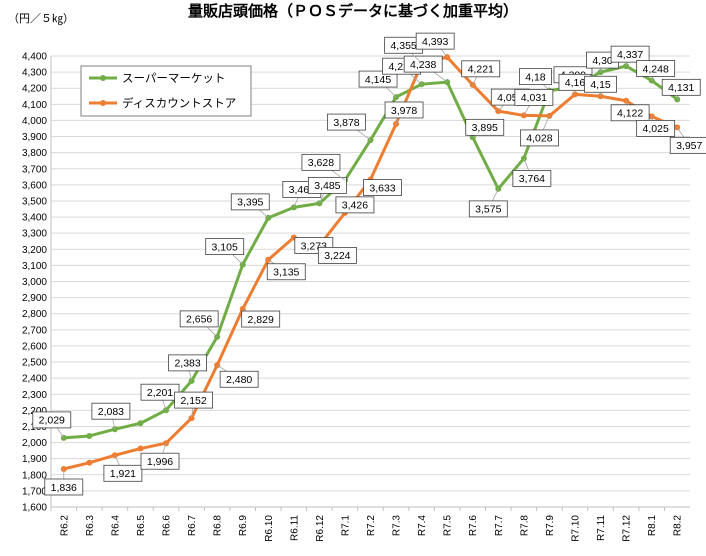 This screenshot has width=706, height=556. I want to click on label-text: 3,395, so click(250, 203).